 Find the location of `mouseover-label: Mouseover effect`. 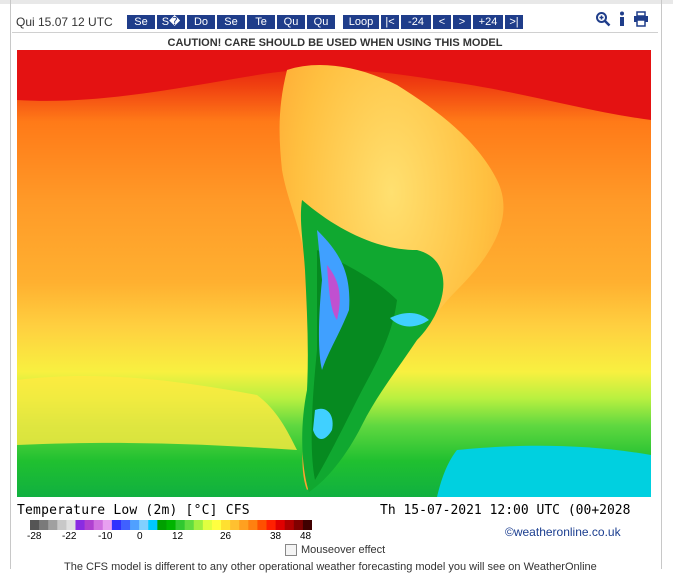

mouseover-label: Mouseover effect is located at coordinates (343, 550).